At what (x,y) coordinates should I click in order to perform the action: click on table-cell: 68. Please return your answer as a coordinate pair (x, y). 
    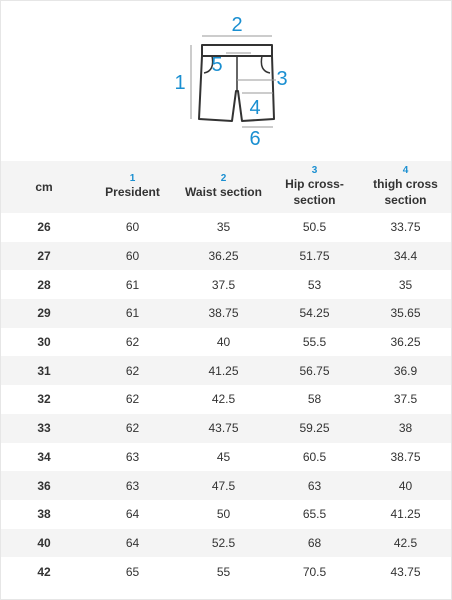
    Looking at the image, I should click on (314, 543).